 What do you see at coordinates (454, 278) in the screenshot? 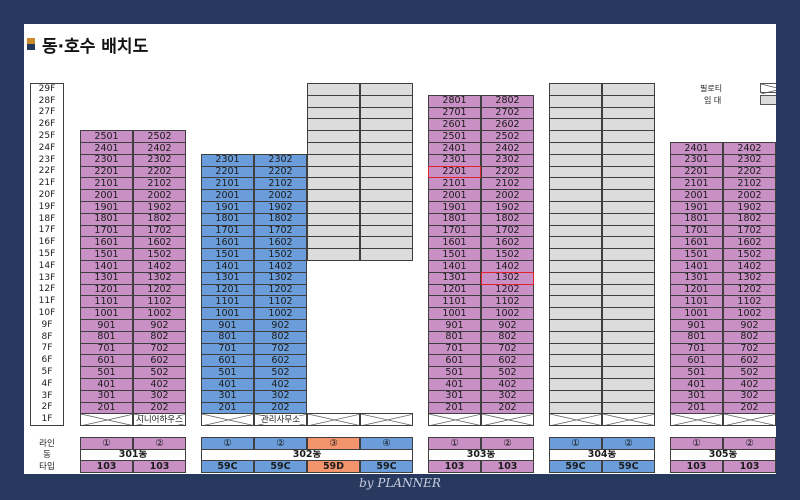
I see `unit-1301: 1301` at bounding box center [454, 278].